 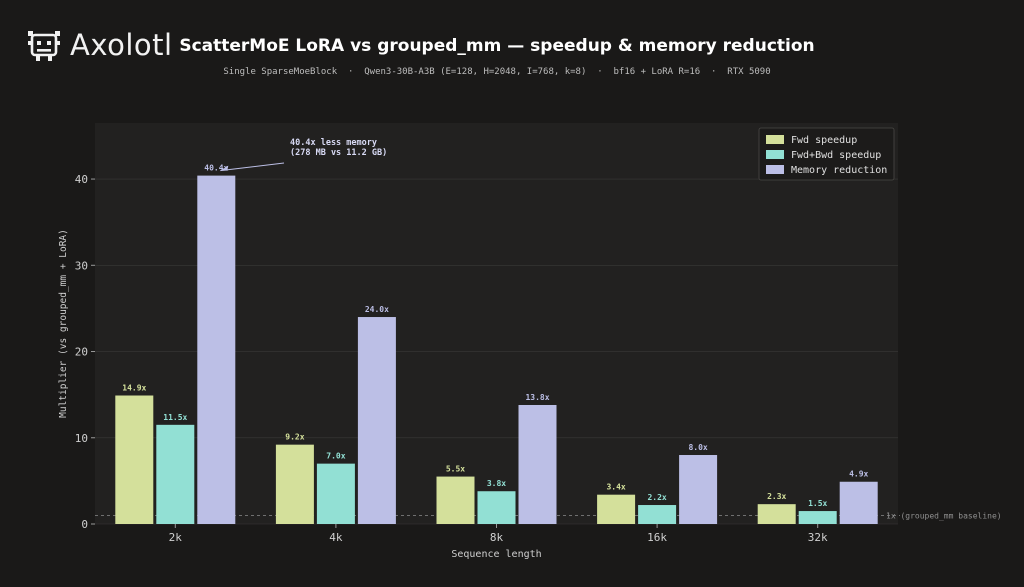 What do you see at coordinates (836, 155) in the screenshot?
I see `legend-label: Fwd+Bwd speedup` at bounding box center [836, 155].